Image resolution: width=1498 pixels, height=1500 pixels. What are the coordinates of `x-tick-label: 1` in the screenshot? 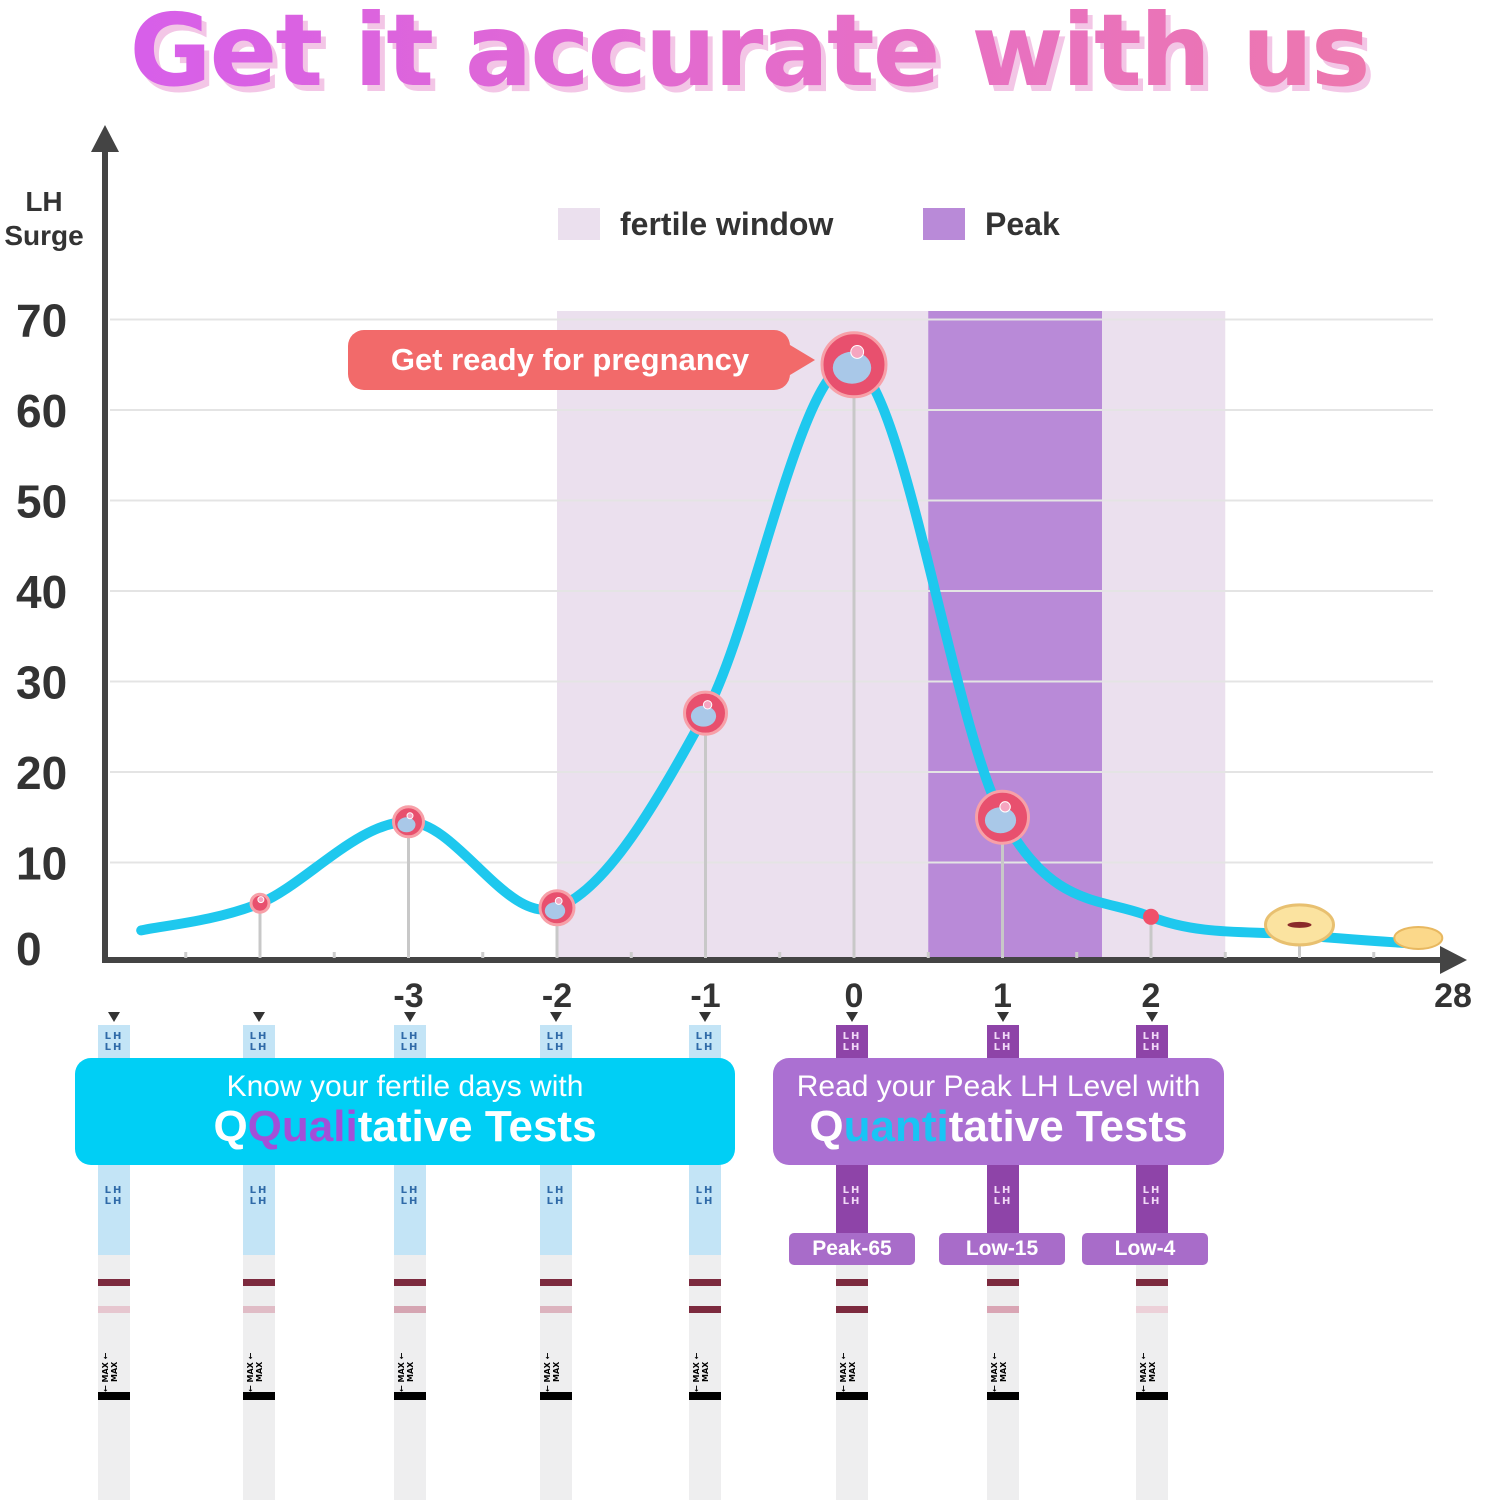 It's located at (1002, 993).